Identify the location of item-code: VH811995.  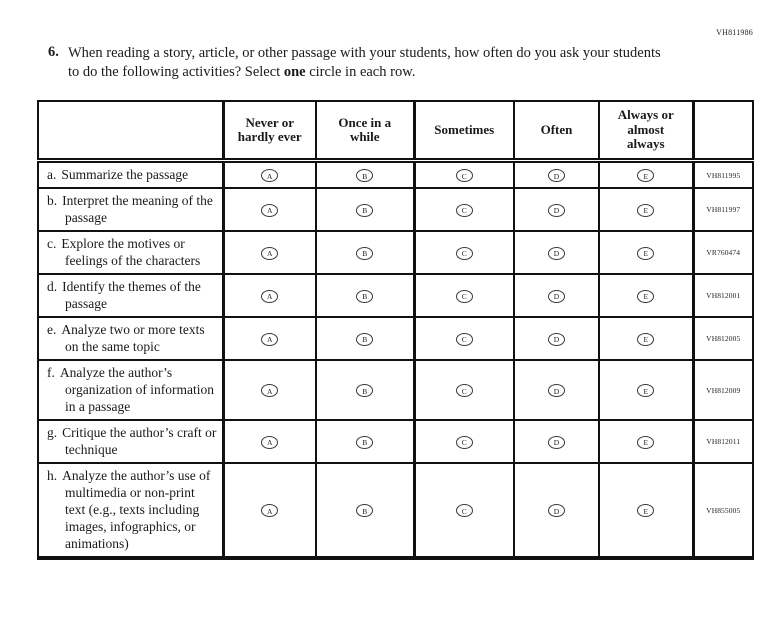
(723, 174).